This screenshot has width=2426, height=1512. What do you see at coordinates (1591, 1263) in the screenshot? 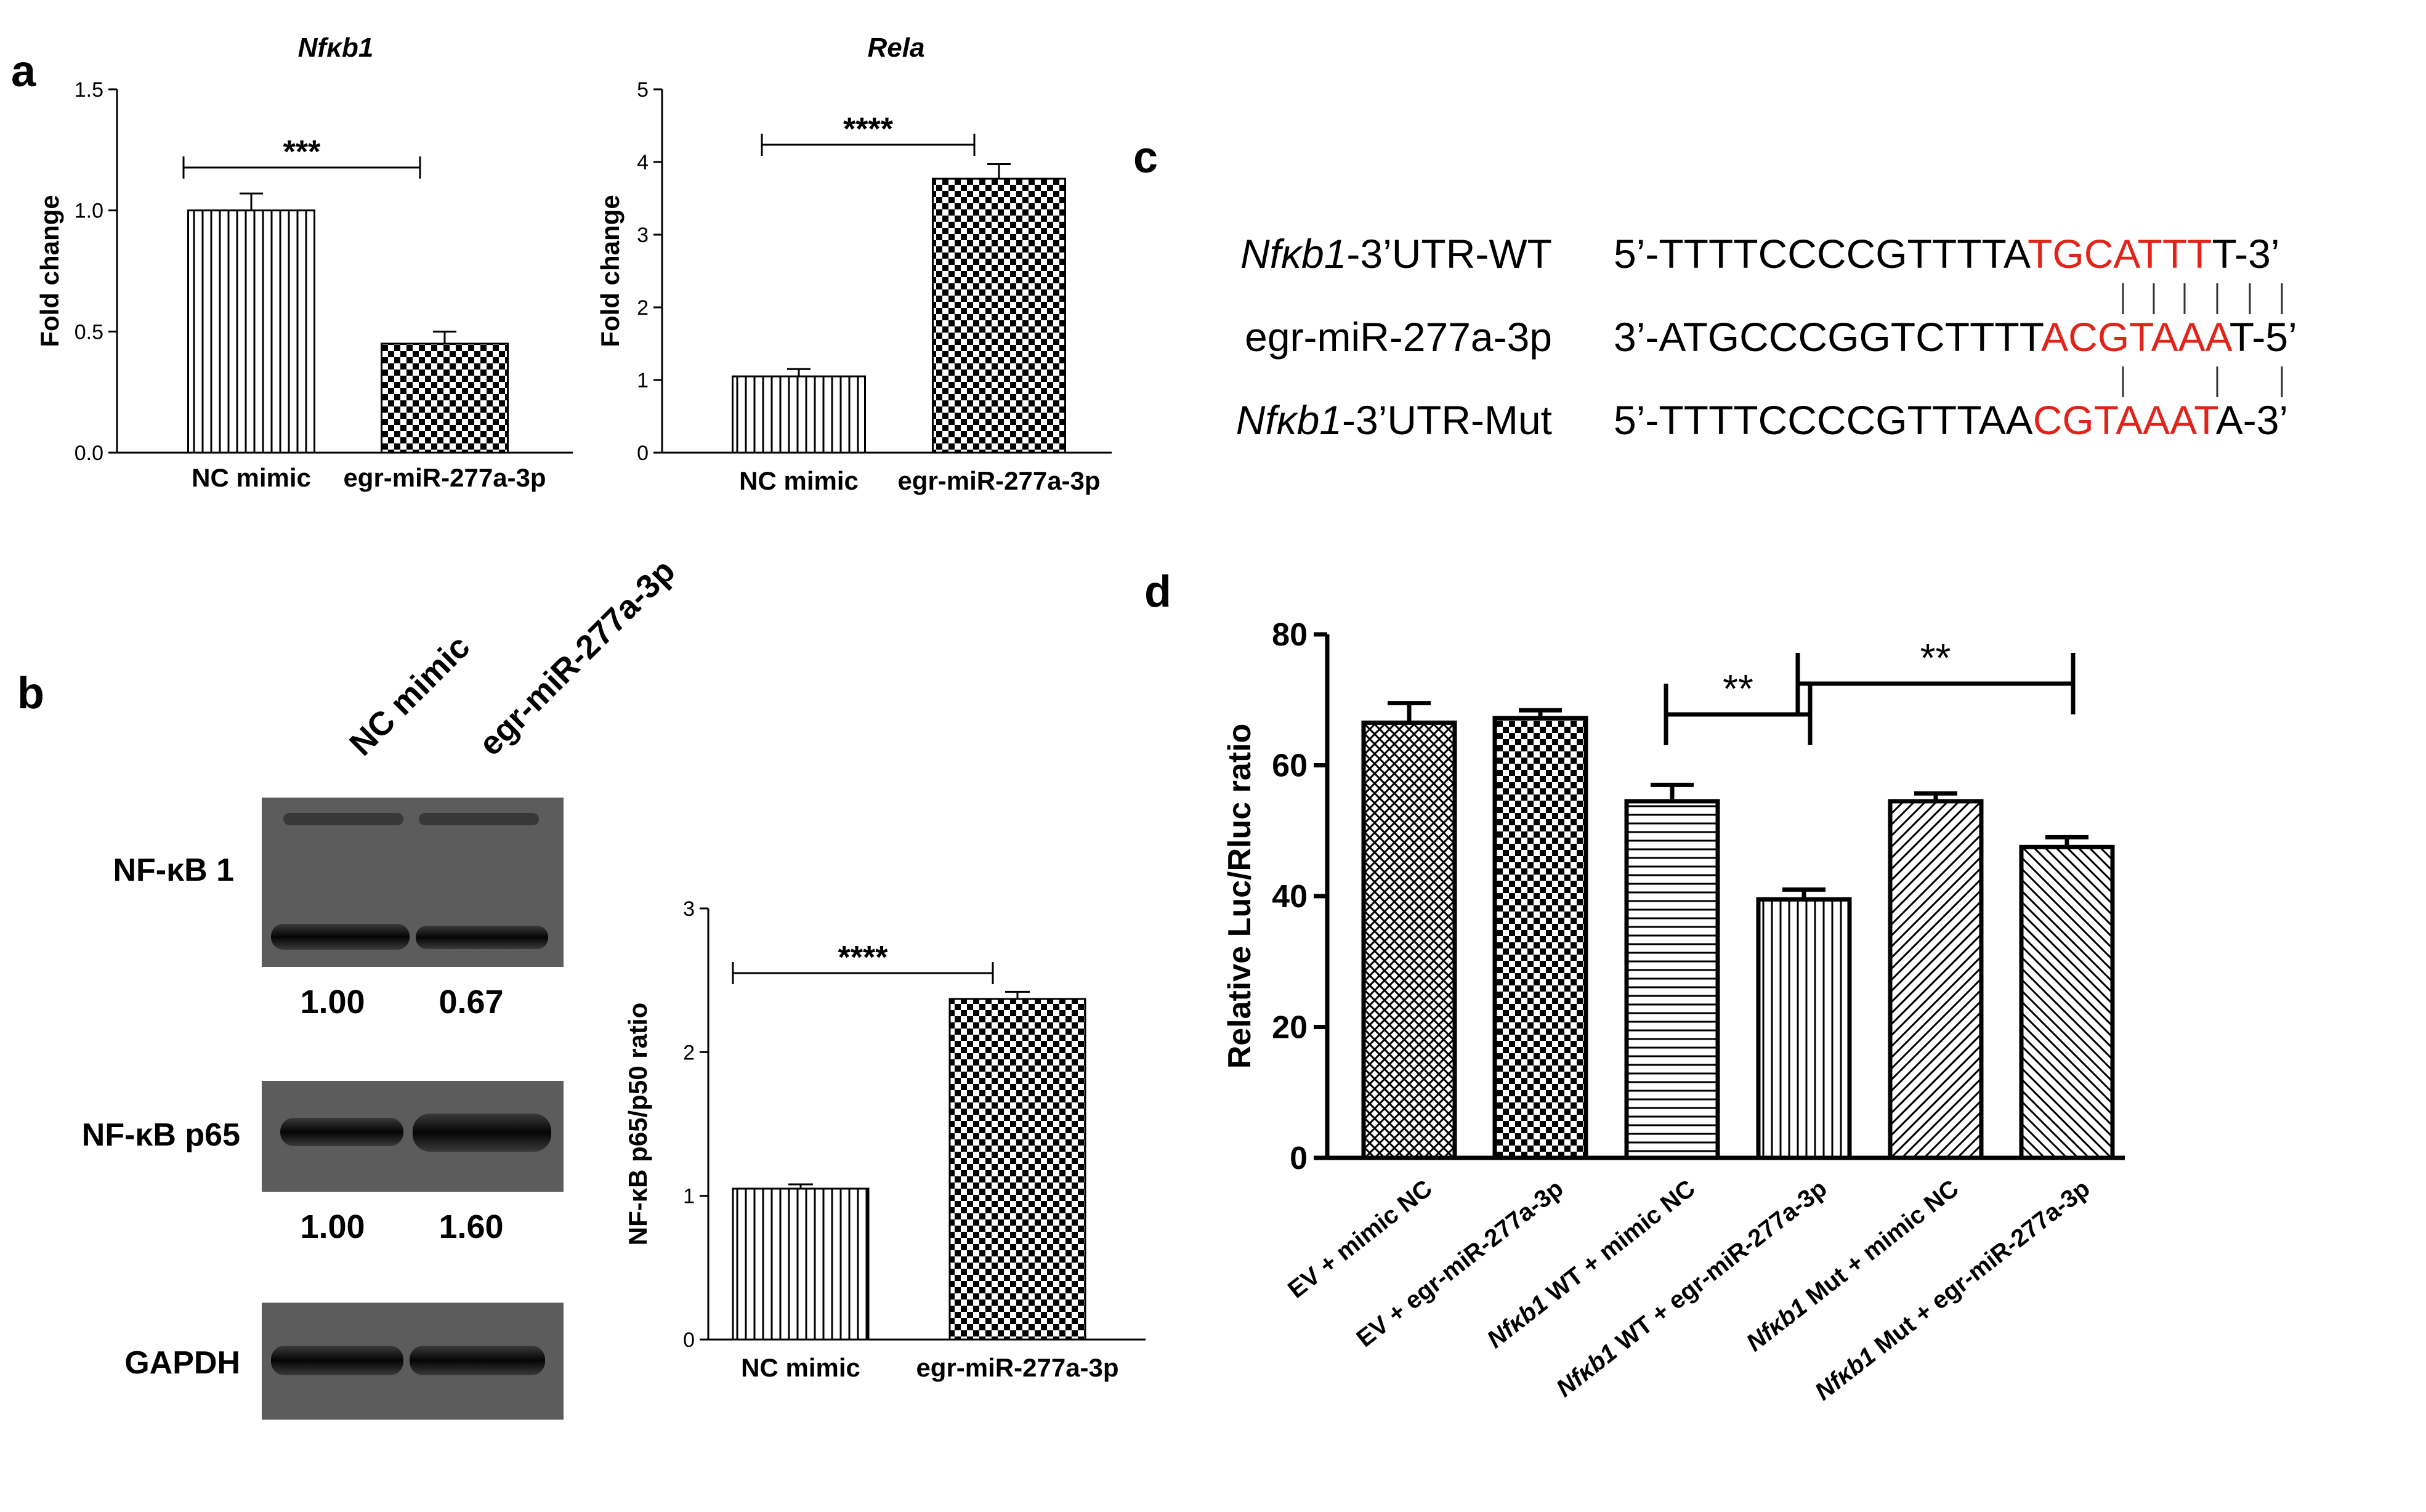
I see `x-tick-label: Nfκb1 WT + mimic NC` at bounding box center [1591, 1263].